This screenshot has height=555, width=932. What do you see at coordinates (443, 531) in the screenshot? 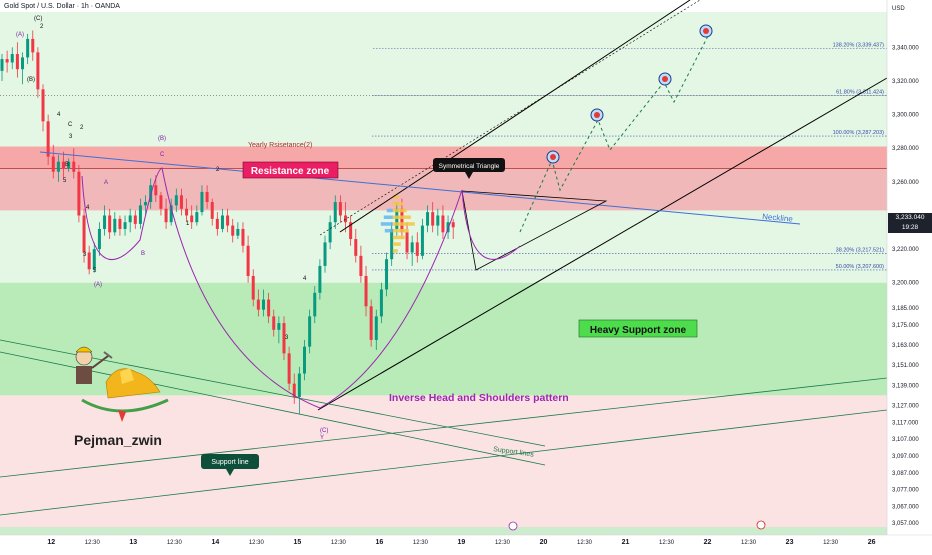
I see `bottom-strip` at bounding box center [443, 531].